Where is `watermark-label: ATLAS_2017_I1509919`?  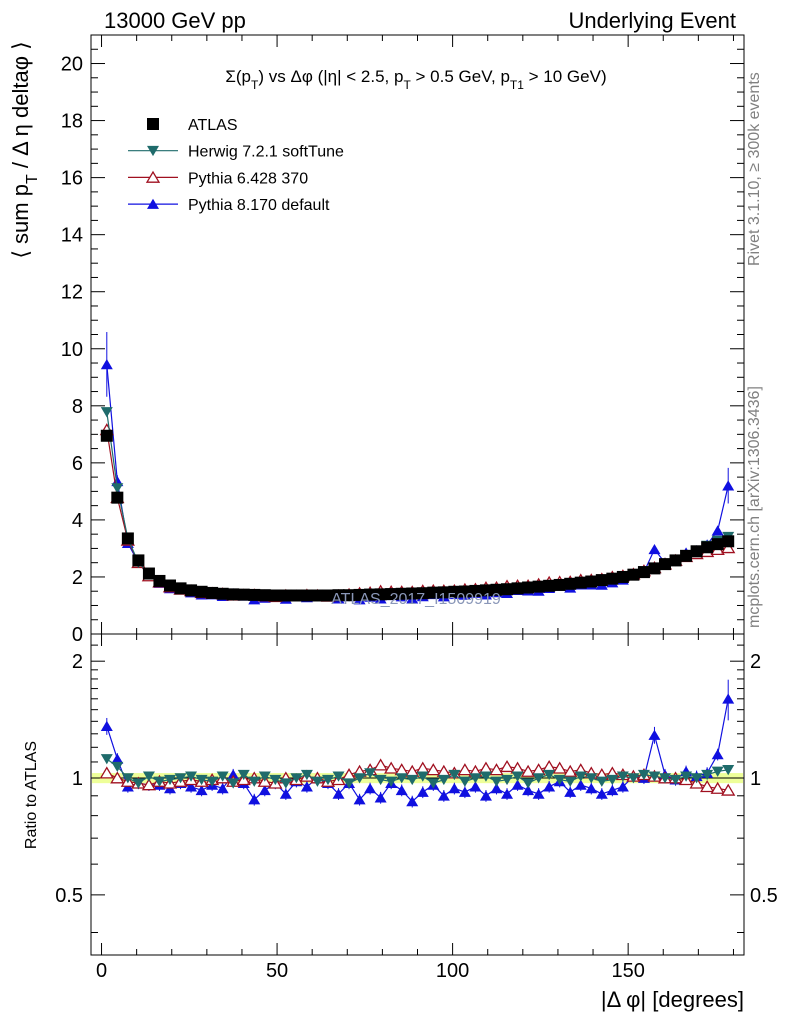 watermark-label: ATLAS_2017_I1509919 is located at coordinates (416, 599).